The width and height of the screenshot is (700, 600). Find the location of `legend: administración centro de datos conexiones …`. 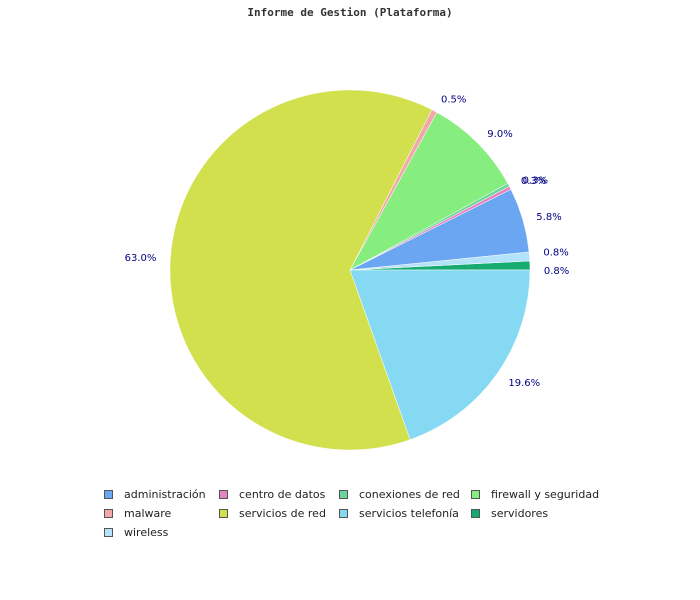

legend: administración centro de datos conexiones … is located at coordinates (384, 513).